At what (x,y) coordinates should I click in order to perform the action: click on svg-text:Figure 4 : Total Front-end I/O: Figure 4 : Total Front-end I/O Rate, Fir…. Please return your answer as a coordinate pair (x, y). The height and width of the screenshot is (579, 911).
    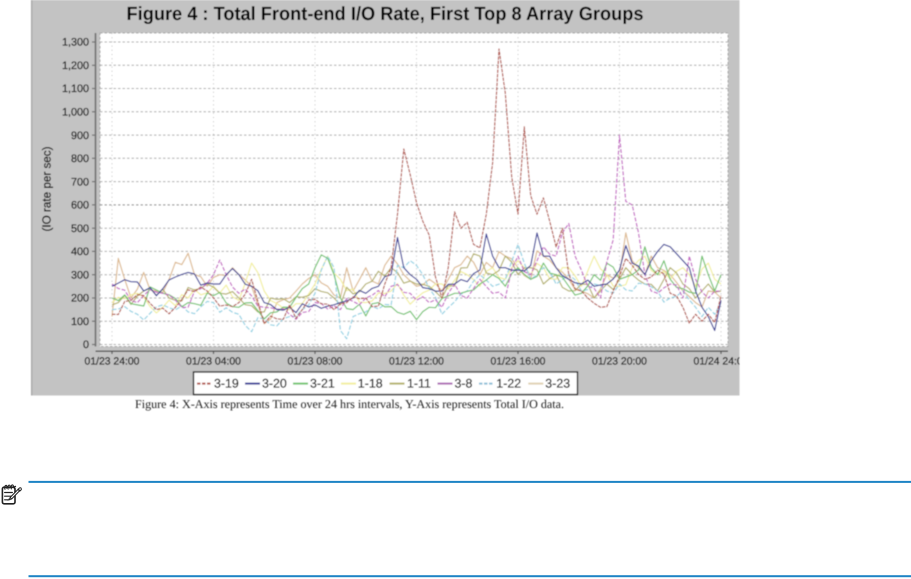
    Looking at the image, I should click on (385, 14).